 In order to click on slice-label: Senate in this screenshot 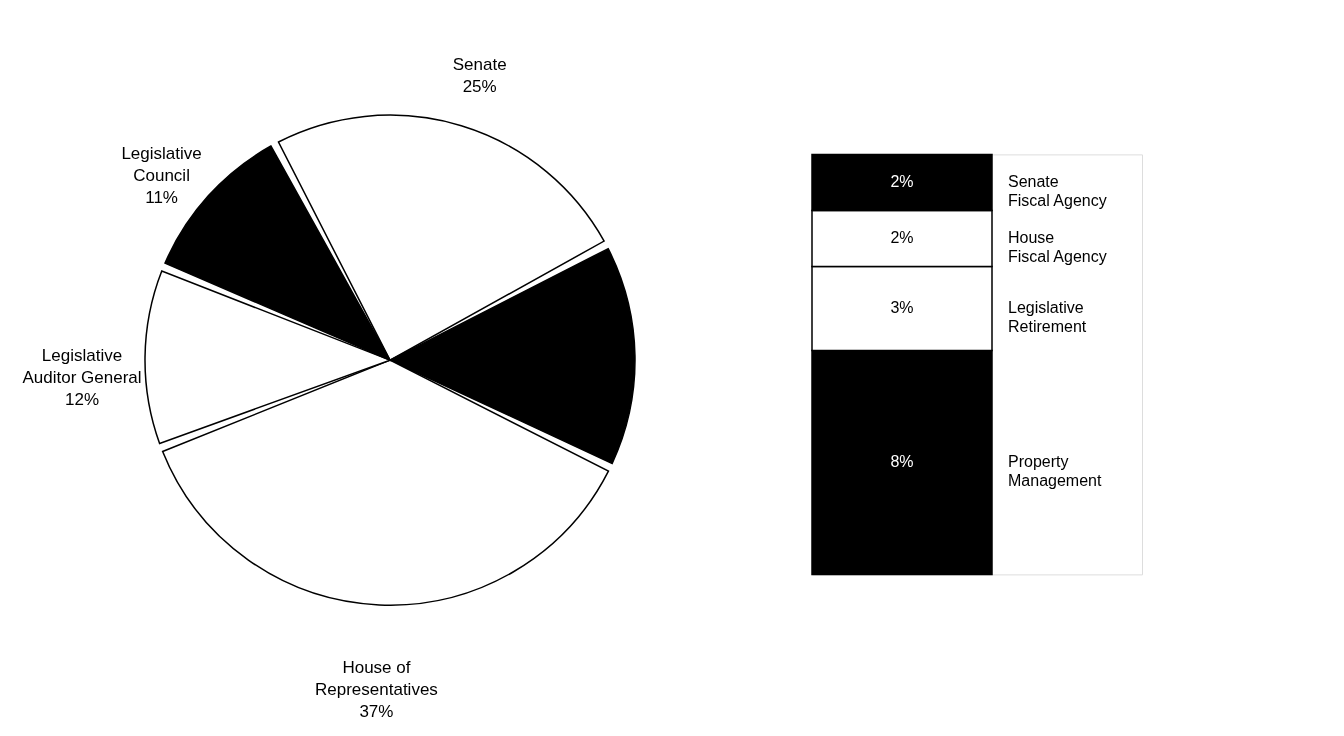, I will do `click(479, 65)`.